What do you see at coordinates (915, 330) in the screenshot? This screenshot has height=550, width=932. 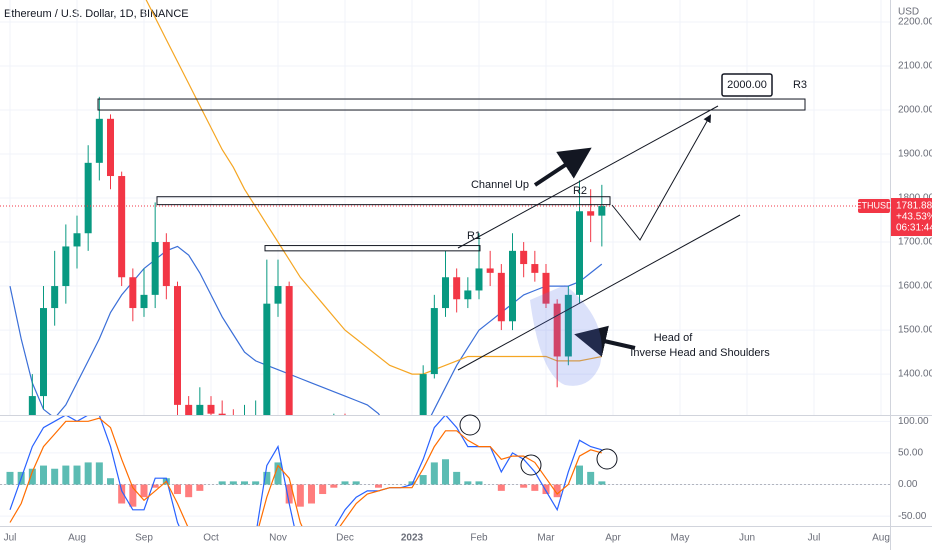 I see `y-tick-label: 1500.00` at bounding box center [915, 330].